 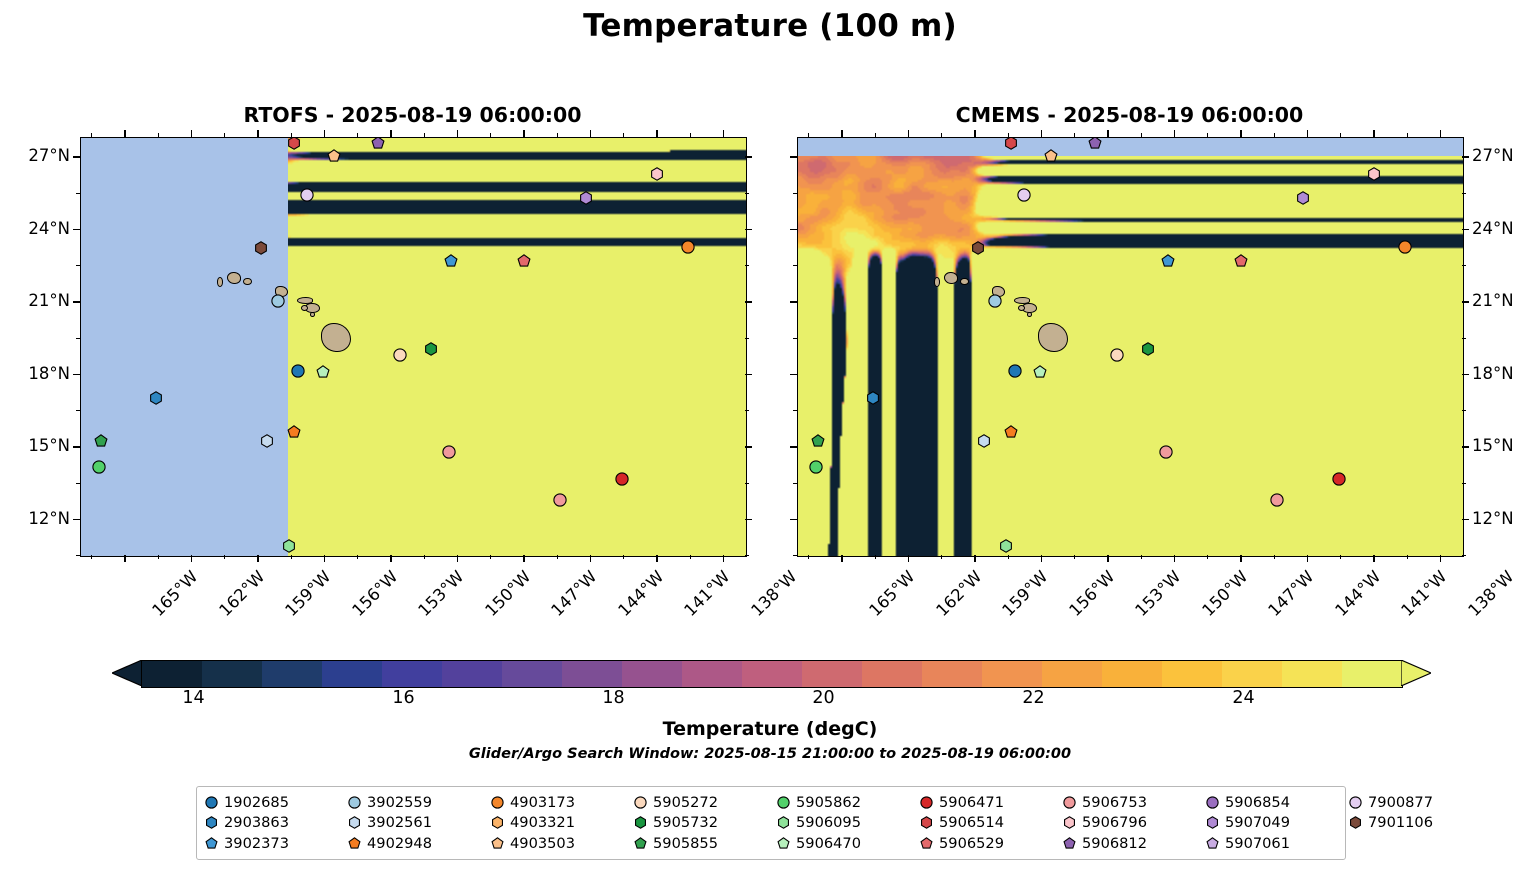 I want to click on legend-item: 5906796, so click(x=1134, y=823).